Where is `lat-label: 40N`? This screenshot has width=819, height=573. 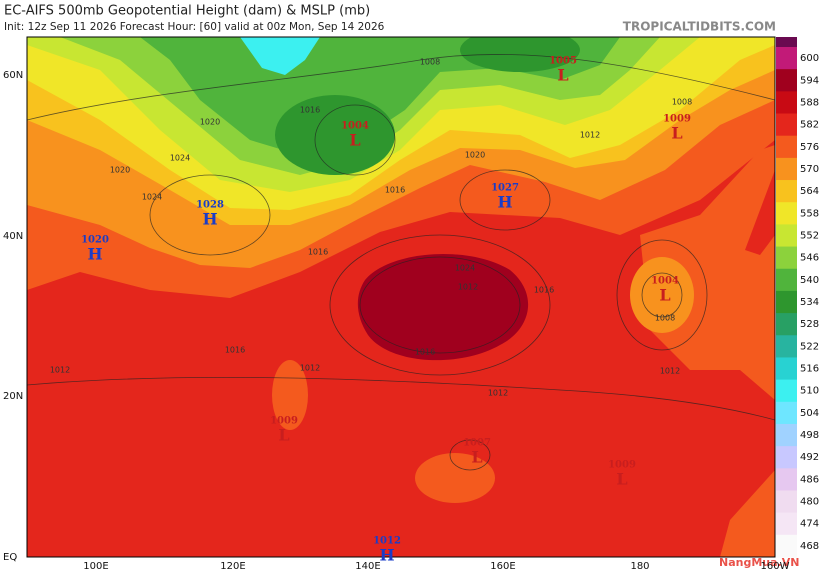
lat-label: 40N is located at coordinates (13, 236).